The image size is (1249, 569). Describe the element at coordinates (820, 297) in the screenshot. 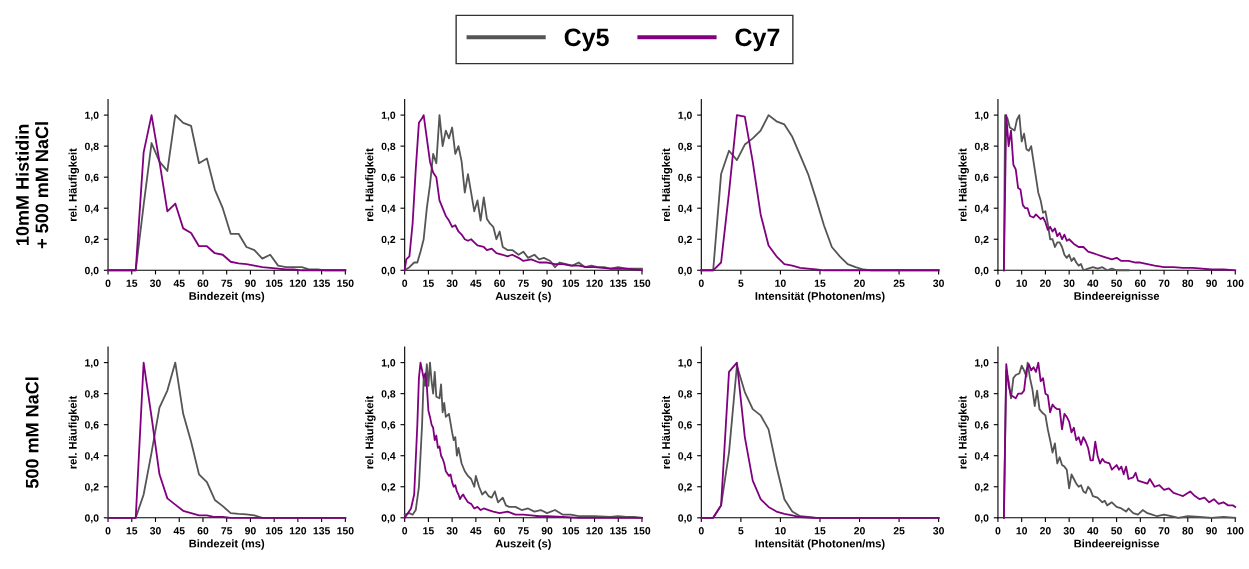

I see `x-axis-title: Intensität (Photonen/ms)` at that location.